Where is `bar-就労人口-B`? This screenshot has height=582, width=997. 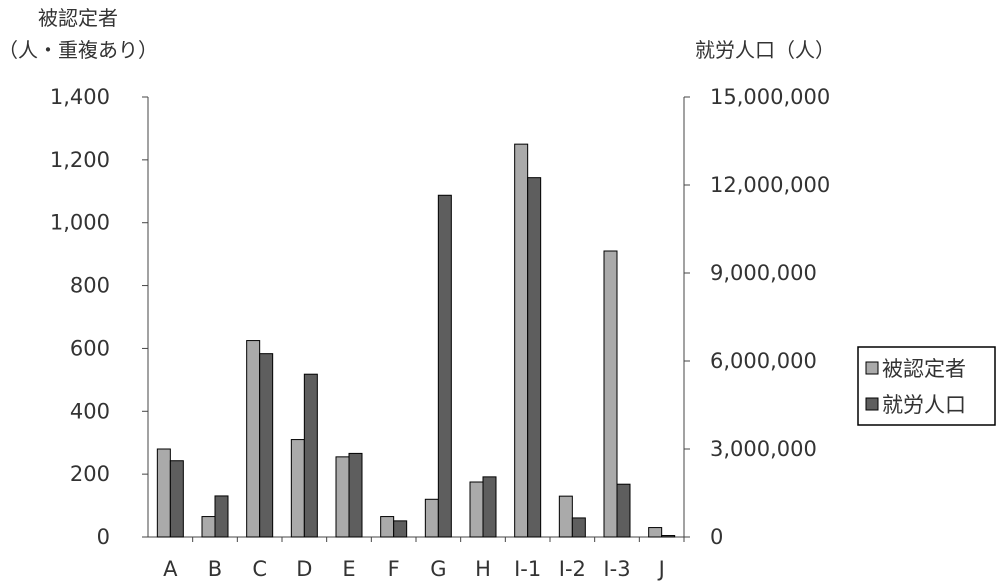
bar-就労人口-B is located at coordinates (221, 516).